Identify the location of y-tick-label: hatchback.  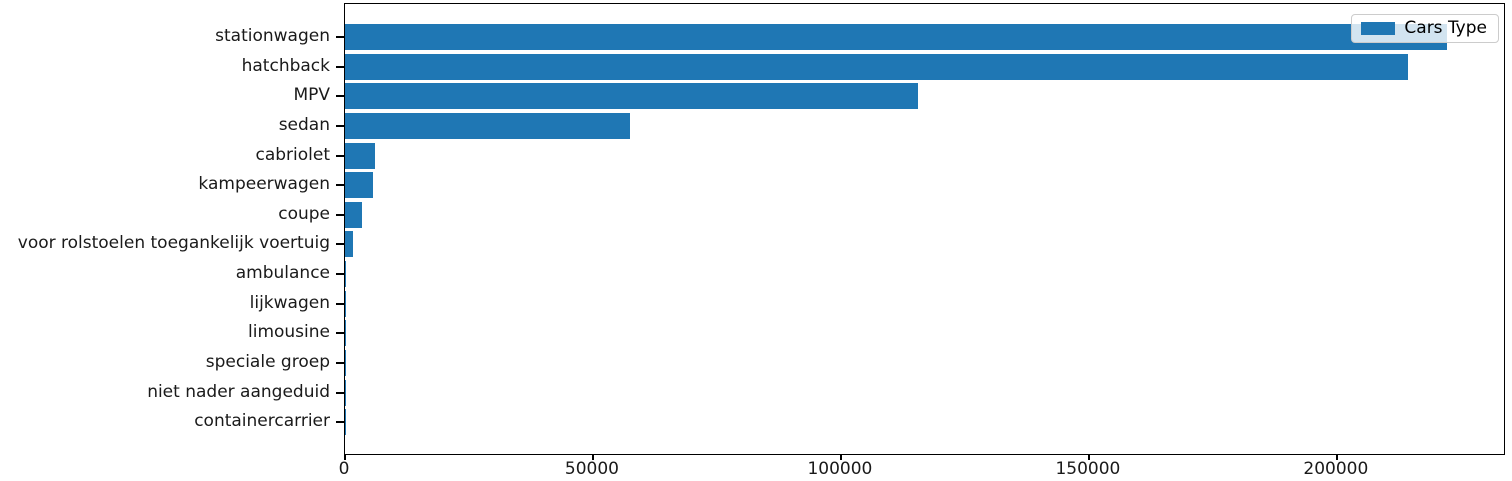
(285, 65).